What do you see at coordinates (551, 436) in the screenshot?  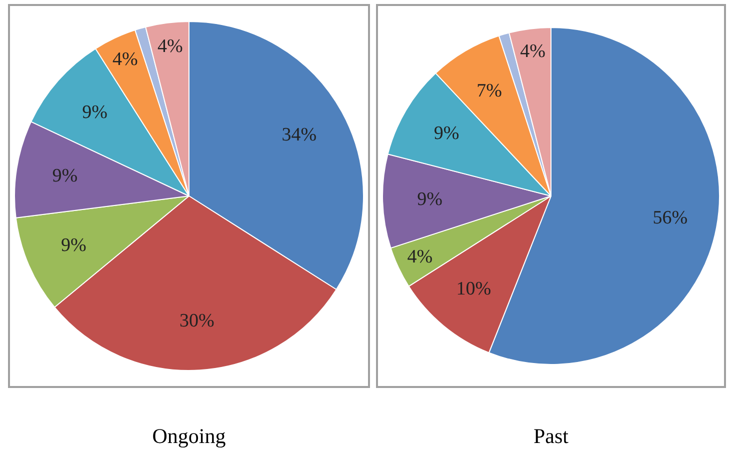 I see `text: Past` at bounding box center [551, 436].